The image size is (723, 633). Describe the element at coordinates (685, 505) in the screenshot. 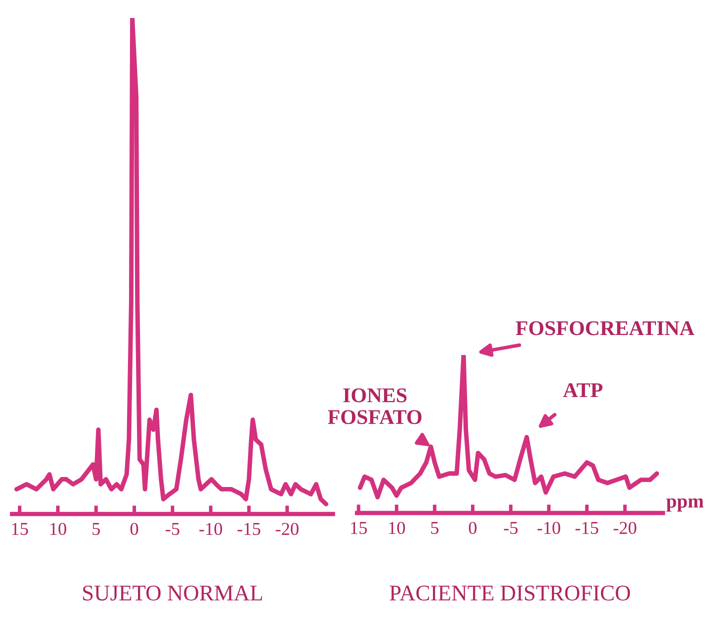

I see `x-axis-title: ppm` at that location.